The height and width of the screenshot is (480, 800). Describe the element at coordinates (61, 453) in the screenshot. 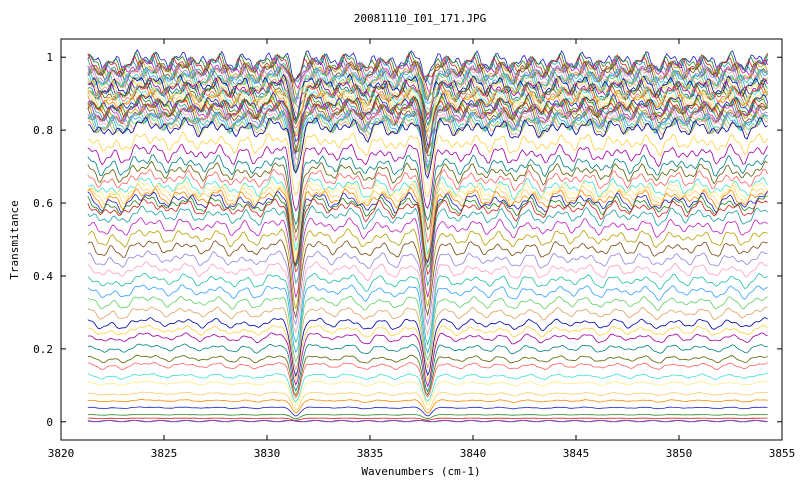

I see `x-tick-label: 3820` at that location.